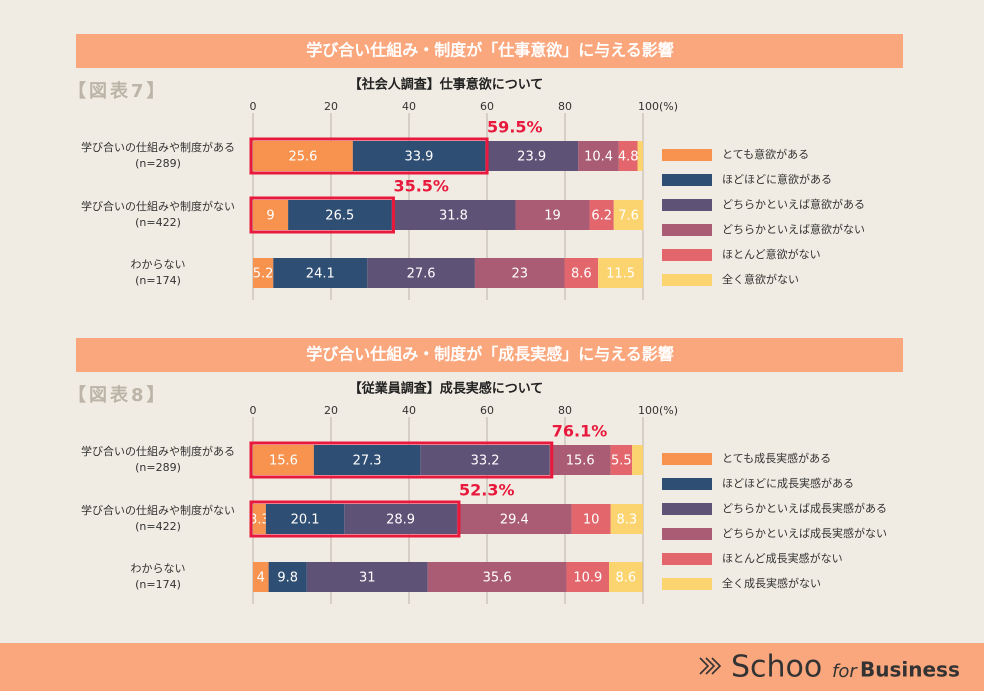  What do you see at coordinates (782, 558) in the screenshot?
I see `legend-label: ほとんど成長実感がない` at bounding box center [782, 558].